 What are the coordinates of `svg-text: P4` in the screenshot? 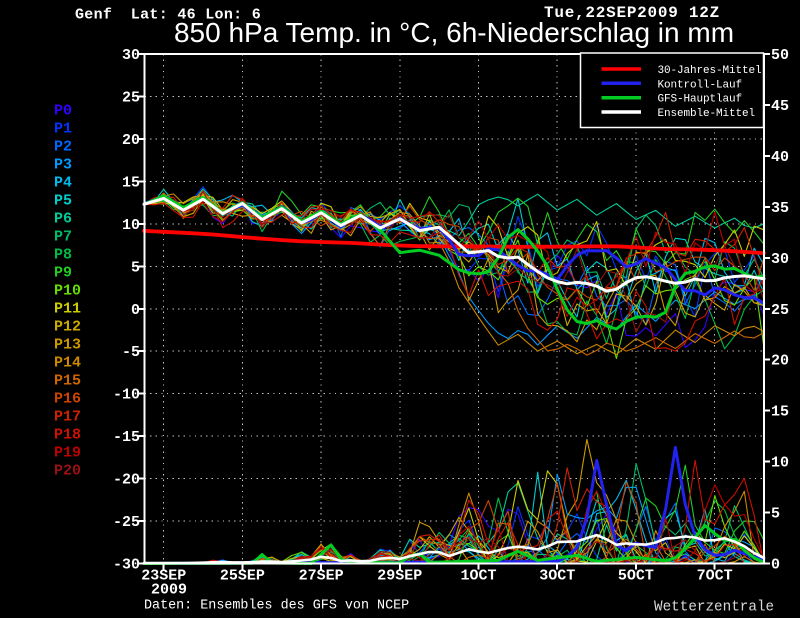 It's located at (63, 183).